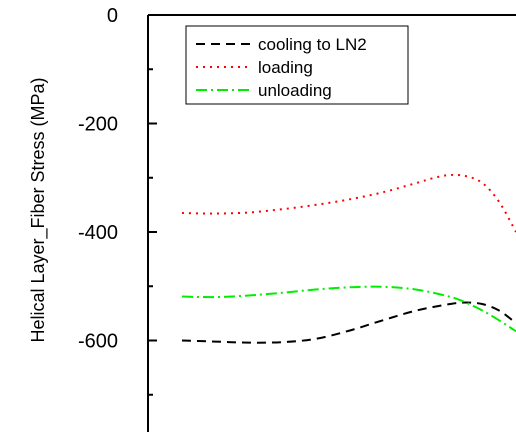 This screenshot has height=432, width=516. What do you see at coordinates (295, 90) in the screenshot?
I see `legend-label: unloading` at bounding box center [295, 90].